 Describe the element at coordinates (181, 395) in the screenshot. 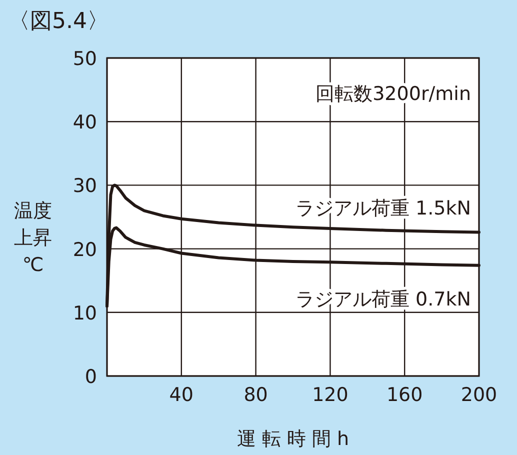

I see `x-tick-label: 40` at that location.